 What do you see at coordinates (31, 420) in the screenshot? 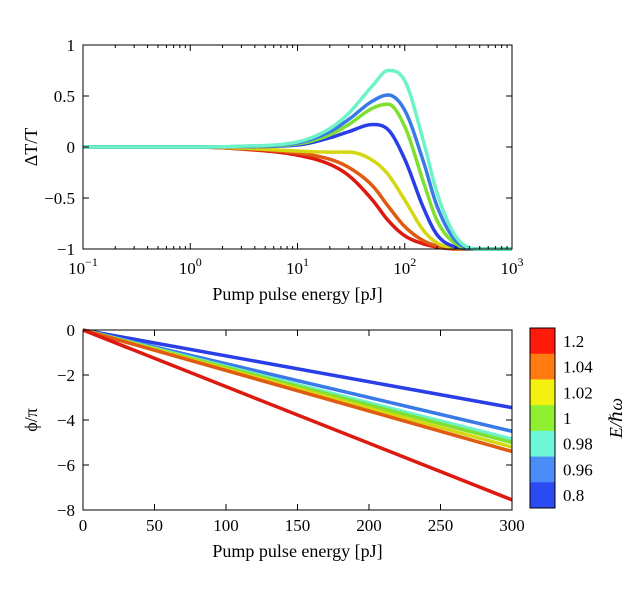
I see `phase-y-axis-label: ϕ/π` at bounding box center [31, 420].